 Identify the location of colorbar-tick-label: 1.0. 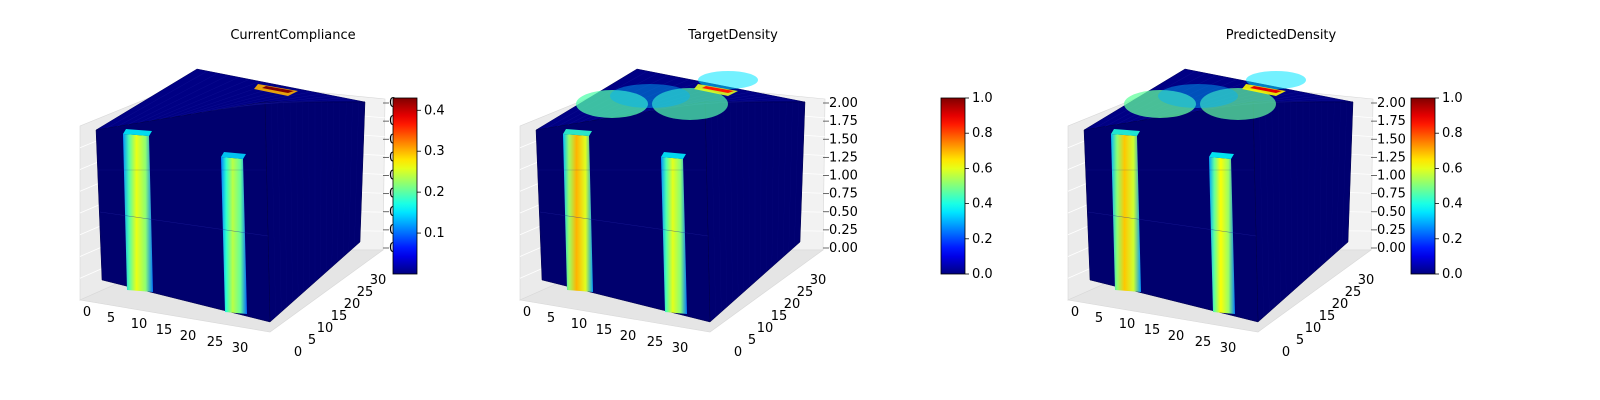
(982, 98).